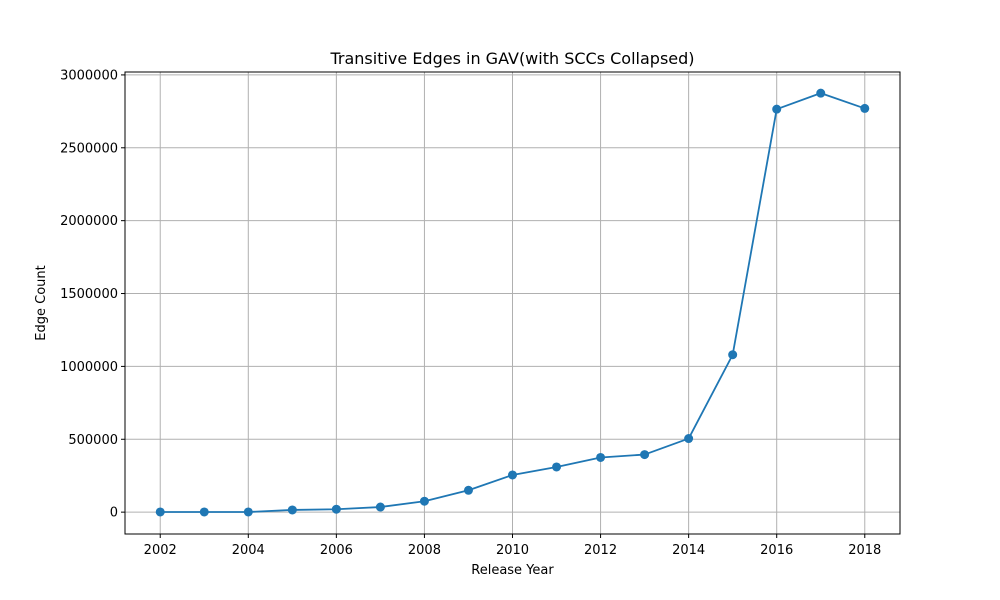 This screenshot has width=1000, height=600. Describe the element at coordinates (688, 550) in the screenshot. I see `x-tick-label: 2014` at that location.